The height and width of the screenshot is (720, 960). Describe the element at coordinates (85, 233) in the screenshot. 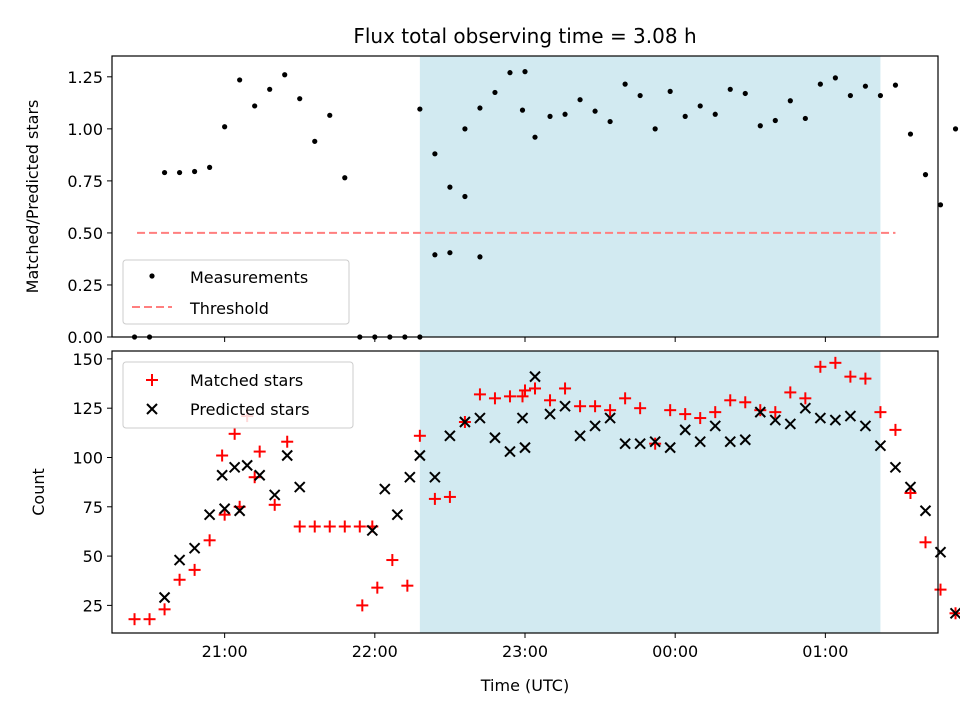

I see `y-tick-label: 0.50` at that location.